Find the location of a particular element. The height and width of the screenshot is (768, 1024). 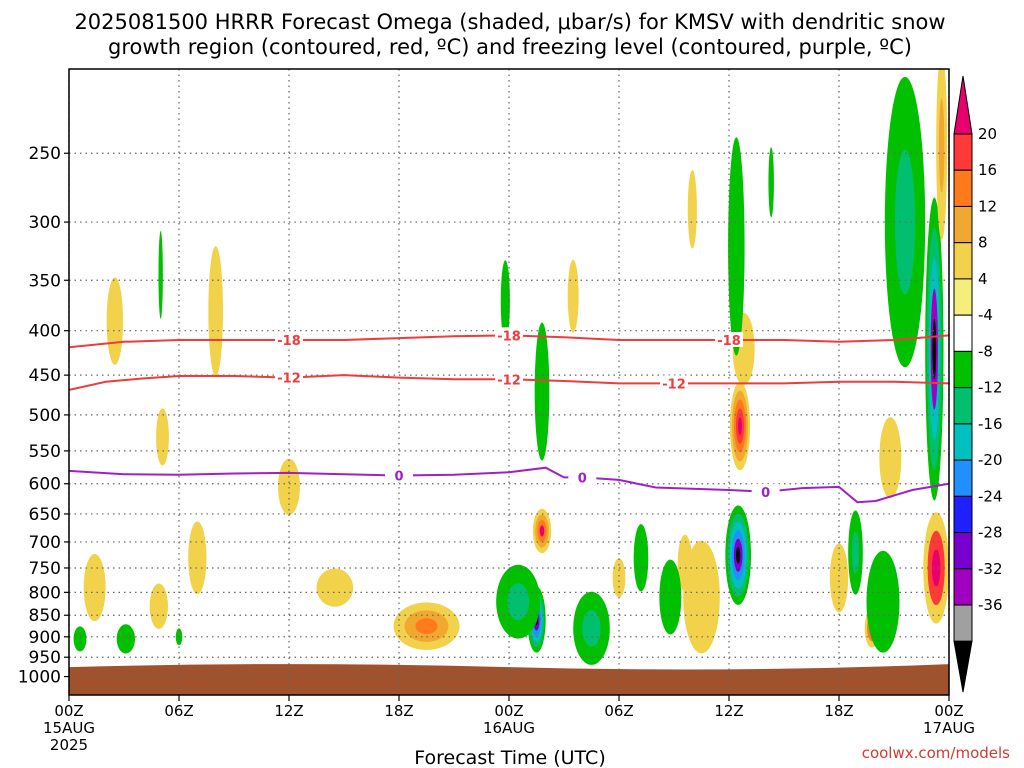

y-tick-label: 1000 is located at coordinates (39, 678).